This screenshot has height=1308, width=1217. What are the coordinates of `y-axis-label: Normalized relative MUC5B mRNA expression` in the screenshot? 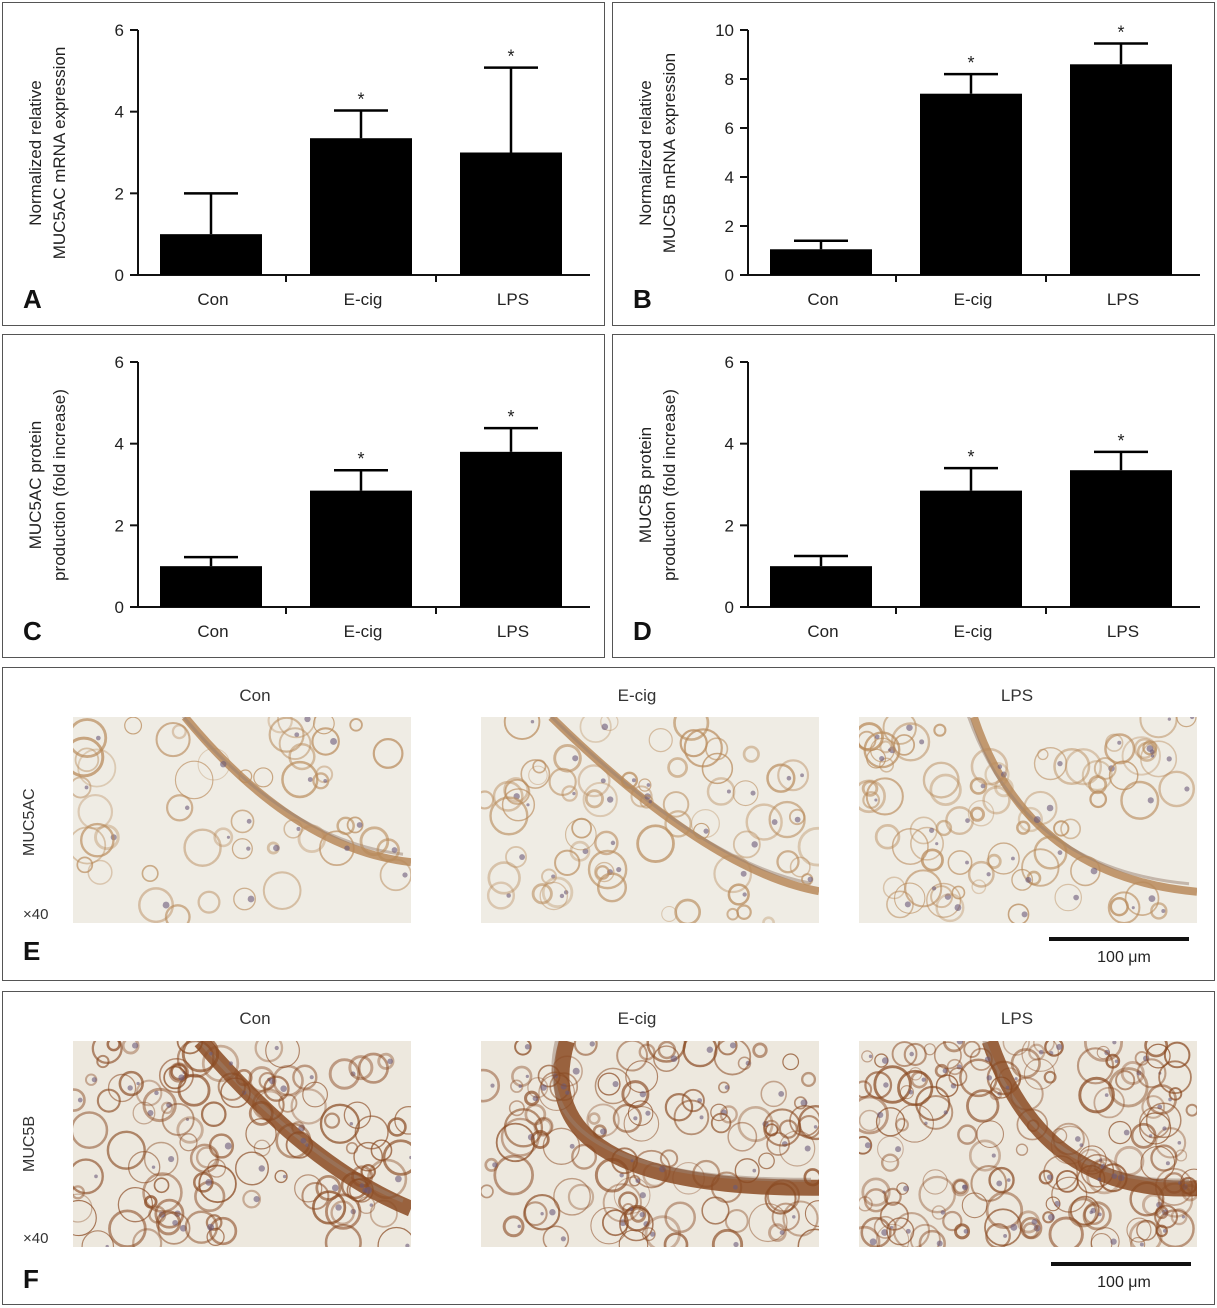 It's located at (657, 153).